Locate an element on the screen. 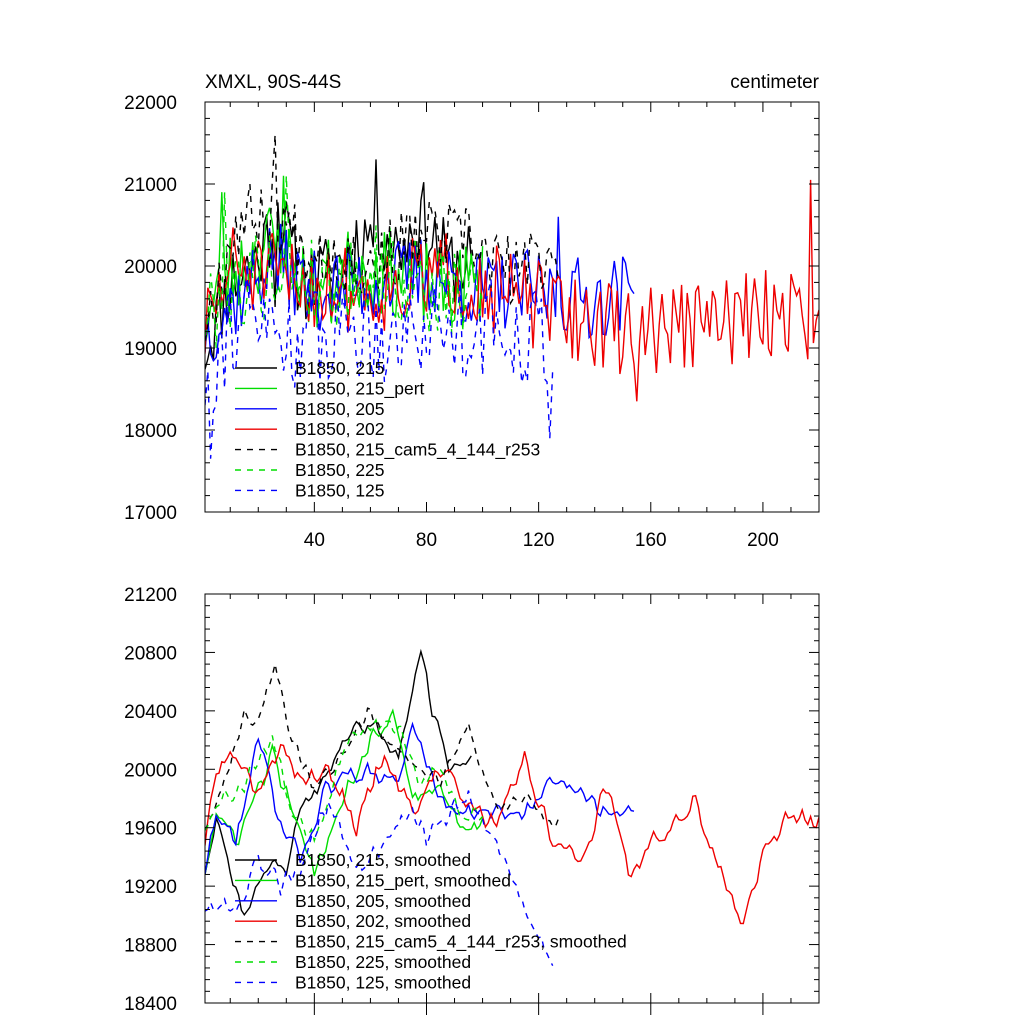 The width and height of the screenshot is (1024, 1024). y-tick-label: 20400 is located at coordinates (150, 712).